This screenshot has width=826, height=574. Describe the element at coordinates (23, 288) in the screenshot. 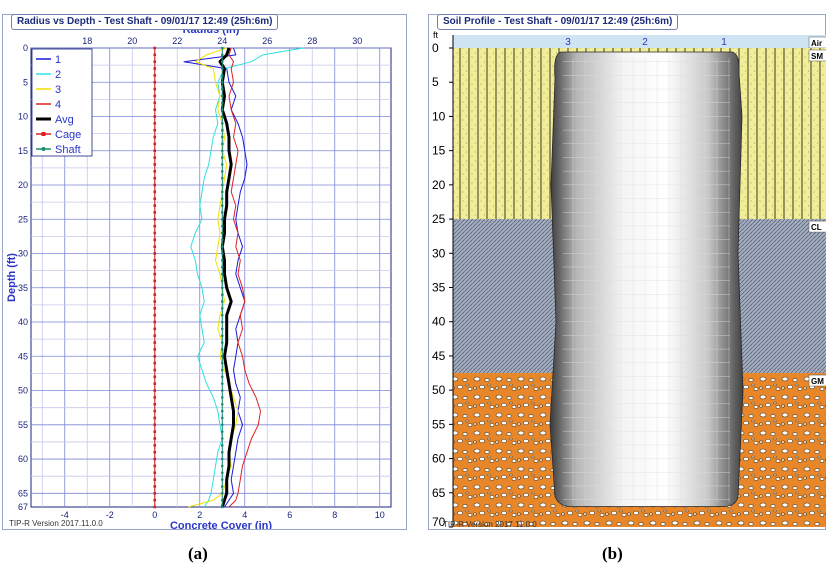

I see `y-tick-label: 35` at that location.